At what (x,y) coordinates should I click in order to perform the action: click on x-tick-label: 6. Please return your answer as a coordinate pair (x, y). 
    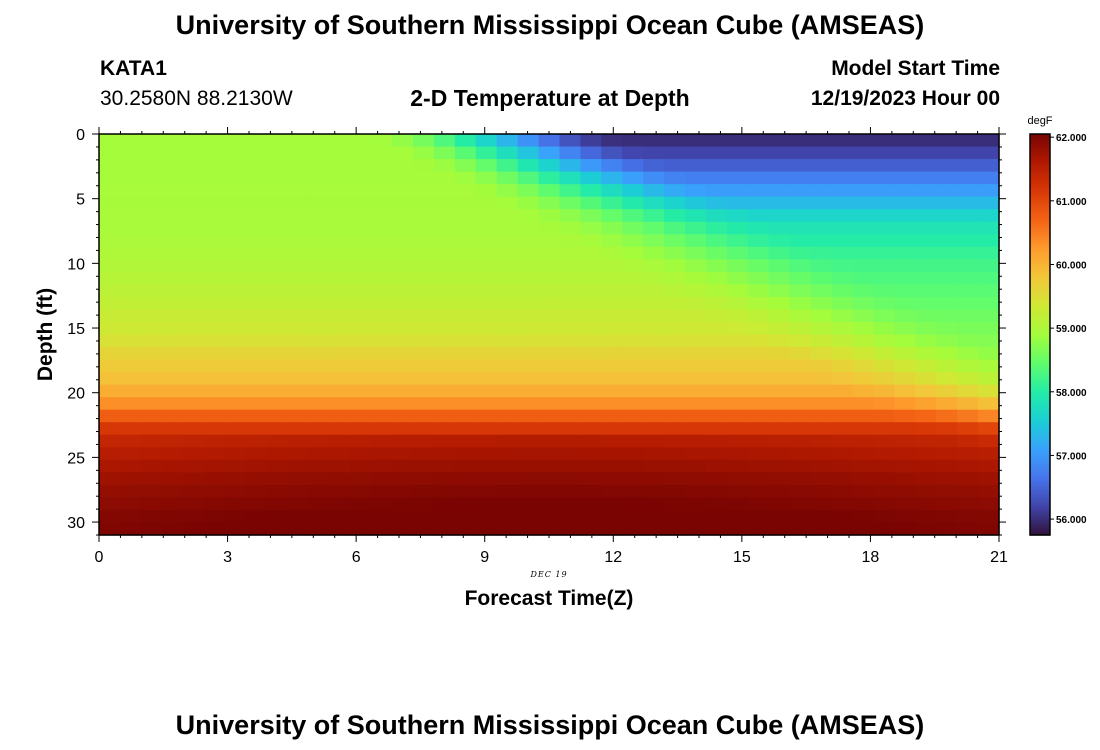
    Looking at the image, I should click on (356, 557).